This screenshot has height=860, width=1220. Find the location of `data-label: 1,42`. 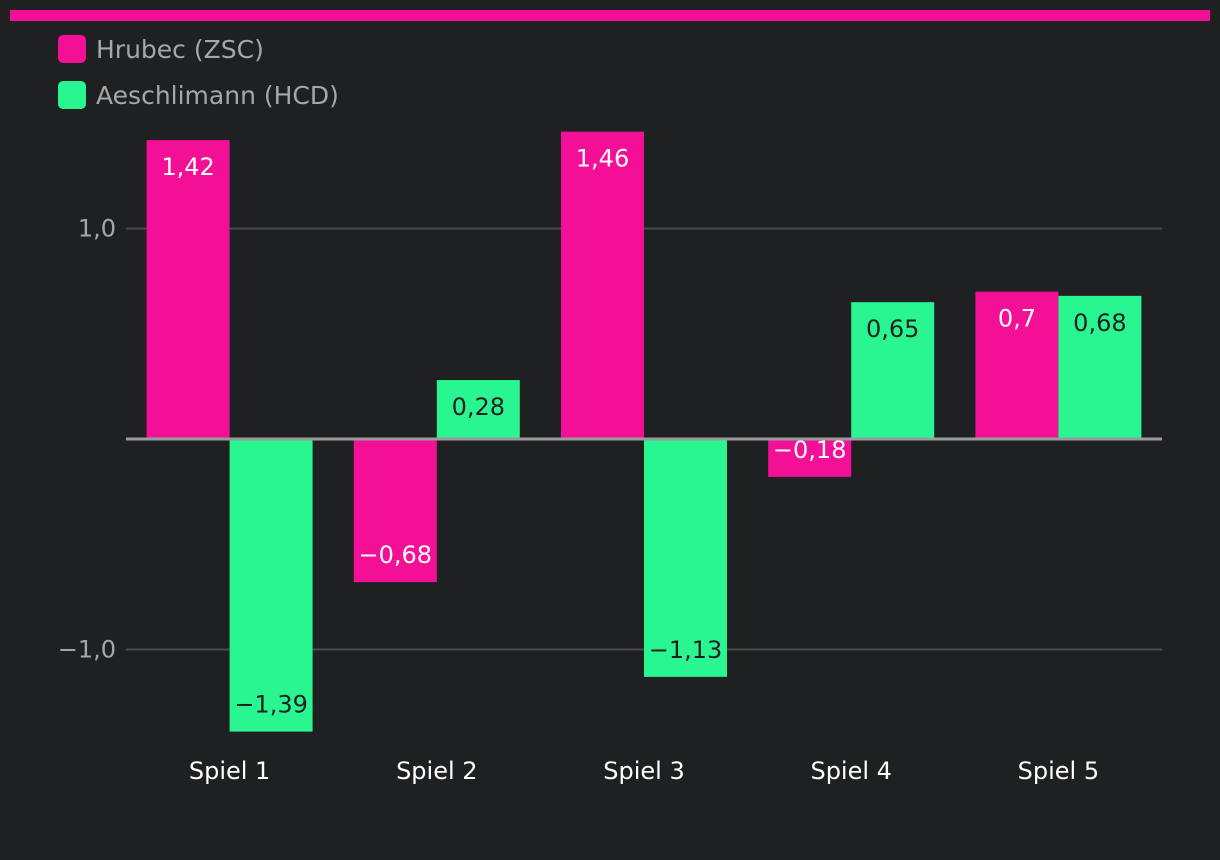

data-label: 1,42 is located at coordinates (187, 167).